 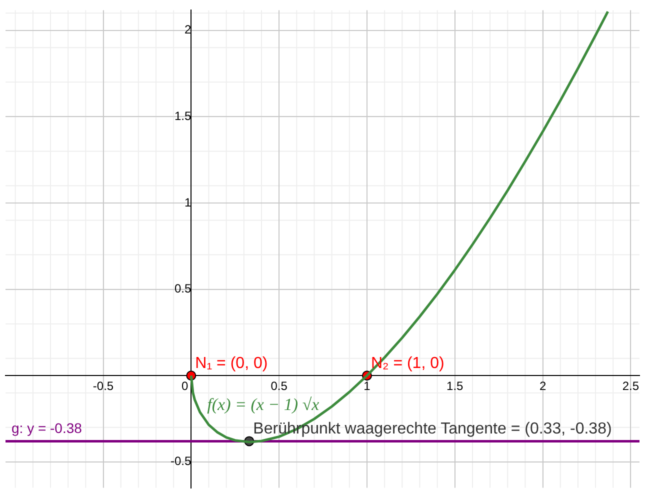 I want to click on y-tick-label: 2, so click(x=188, y=29).